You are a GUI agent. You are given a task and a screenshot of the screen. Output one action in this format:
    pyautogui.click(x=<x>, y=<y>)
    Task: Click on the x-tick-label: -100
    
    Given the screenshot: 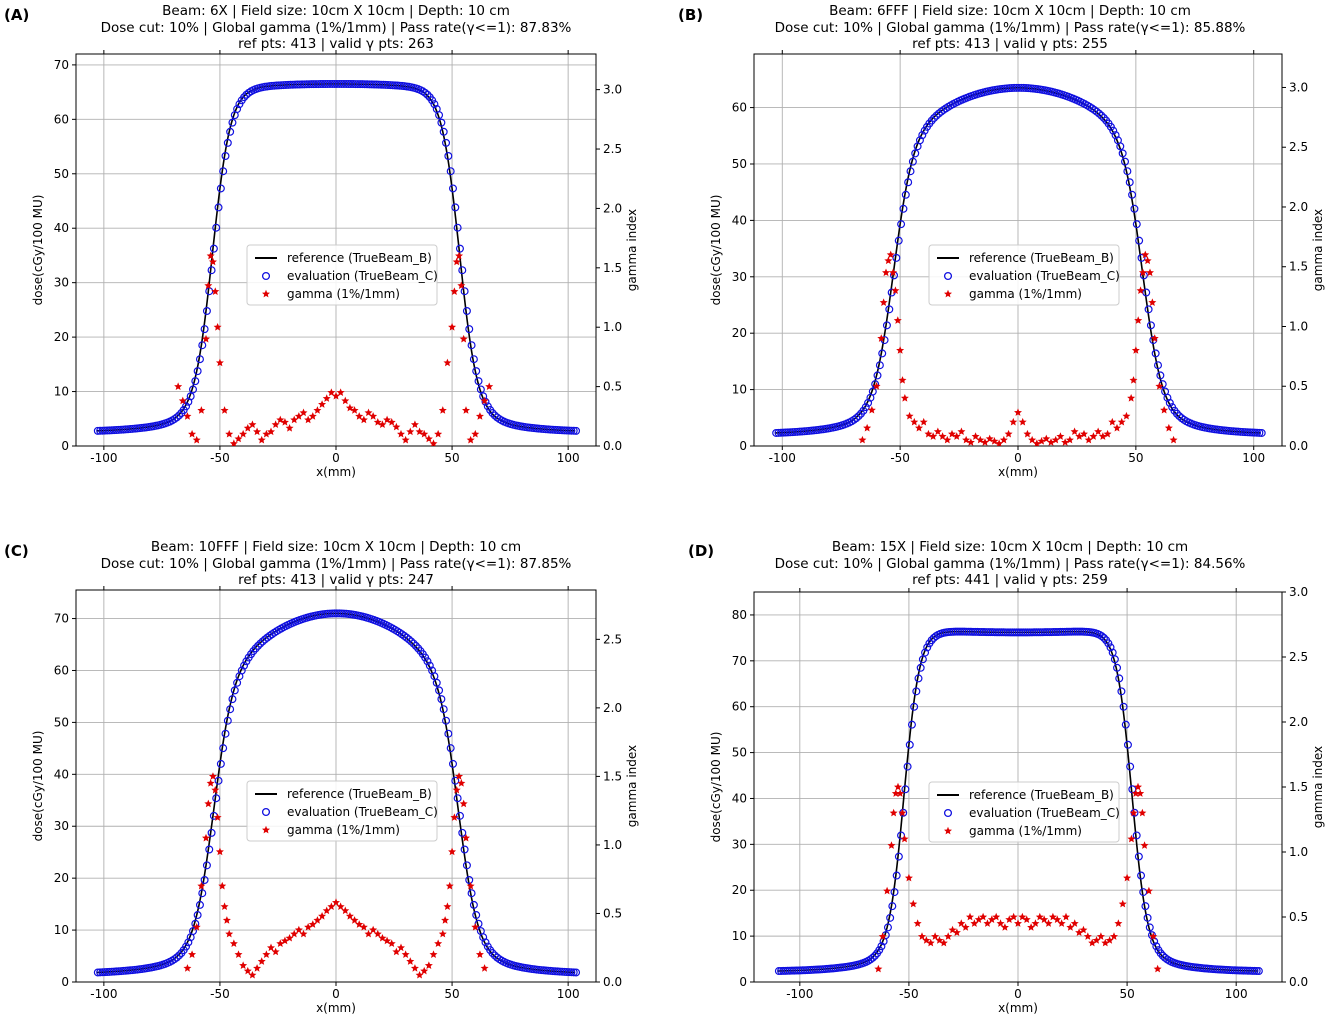 What is the action you would take?
    pyautogui.click(x=799, y=994)
    